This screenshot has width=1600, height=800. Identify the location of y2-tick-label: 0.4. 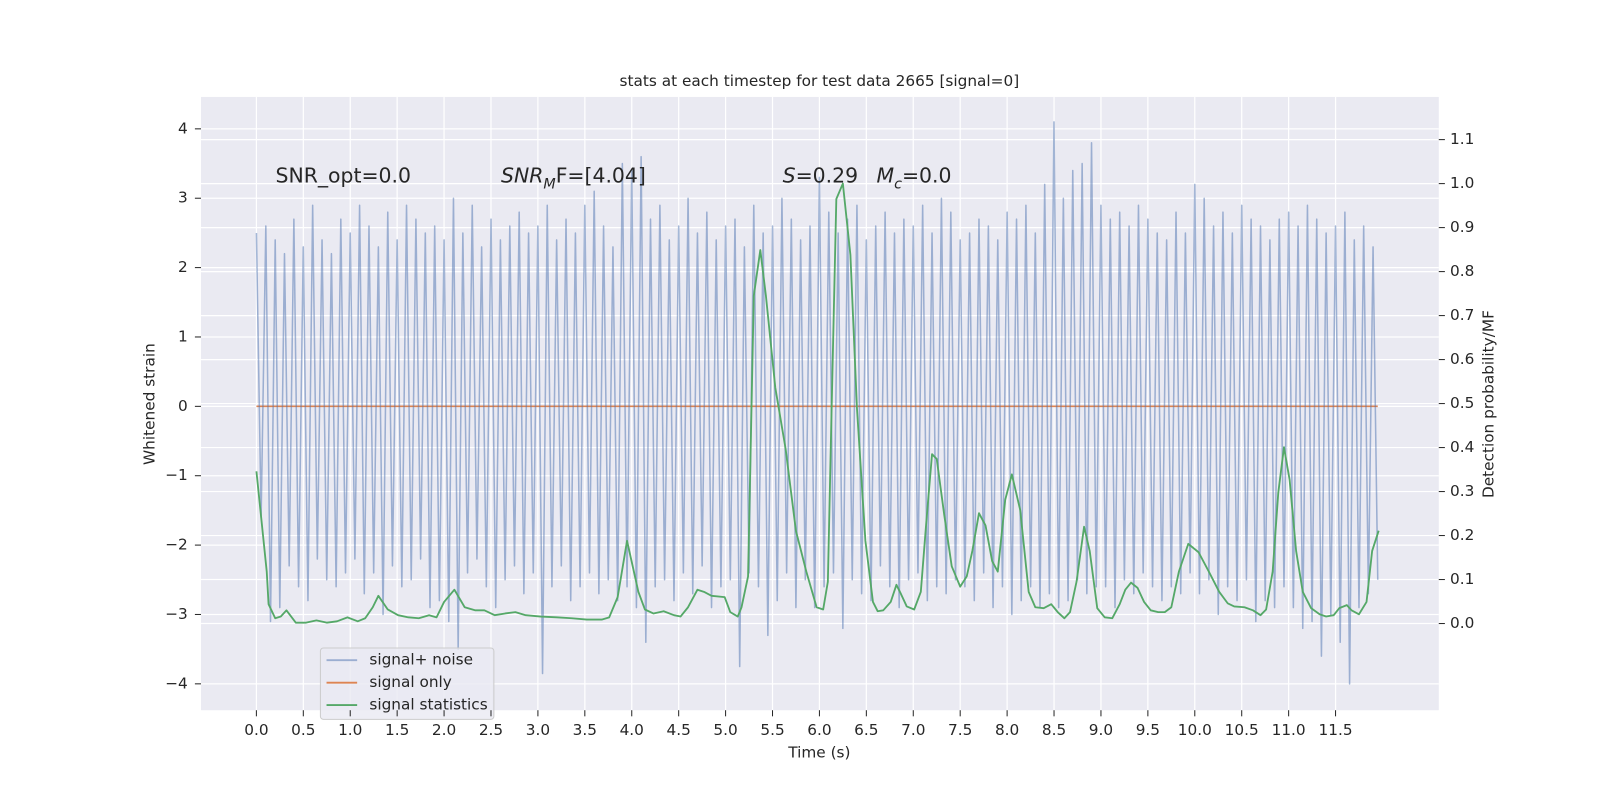
(1462, 447).